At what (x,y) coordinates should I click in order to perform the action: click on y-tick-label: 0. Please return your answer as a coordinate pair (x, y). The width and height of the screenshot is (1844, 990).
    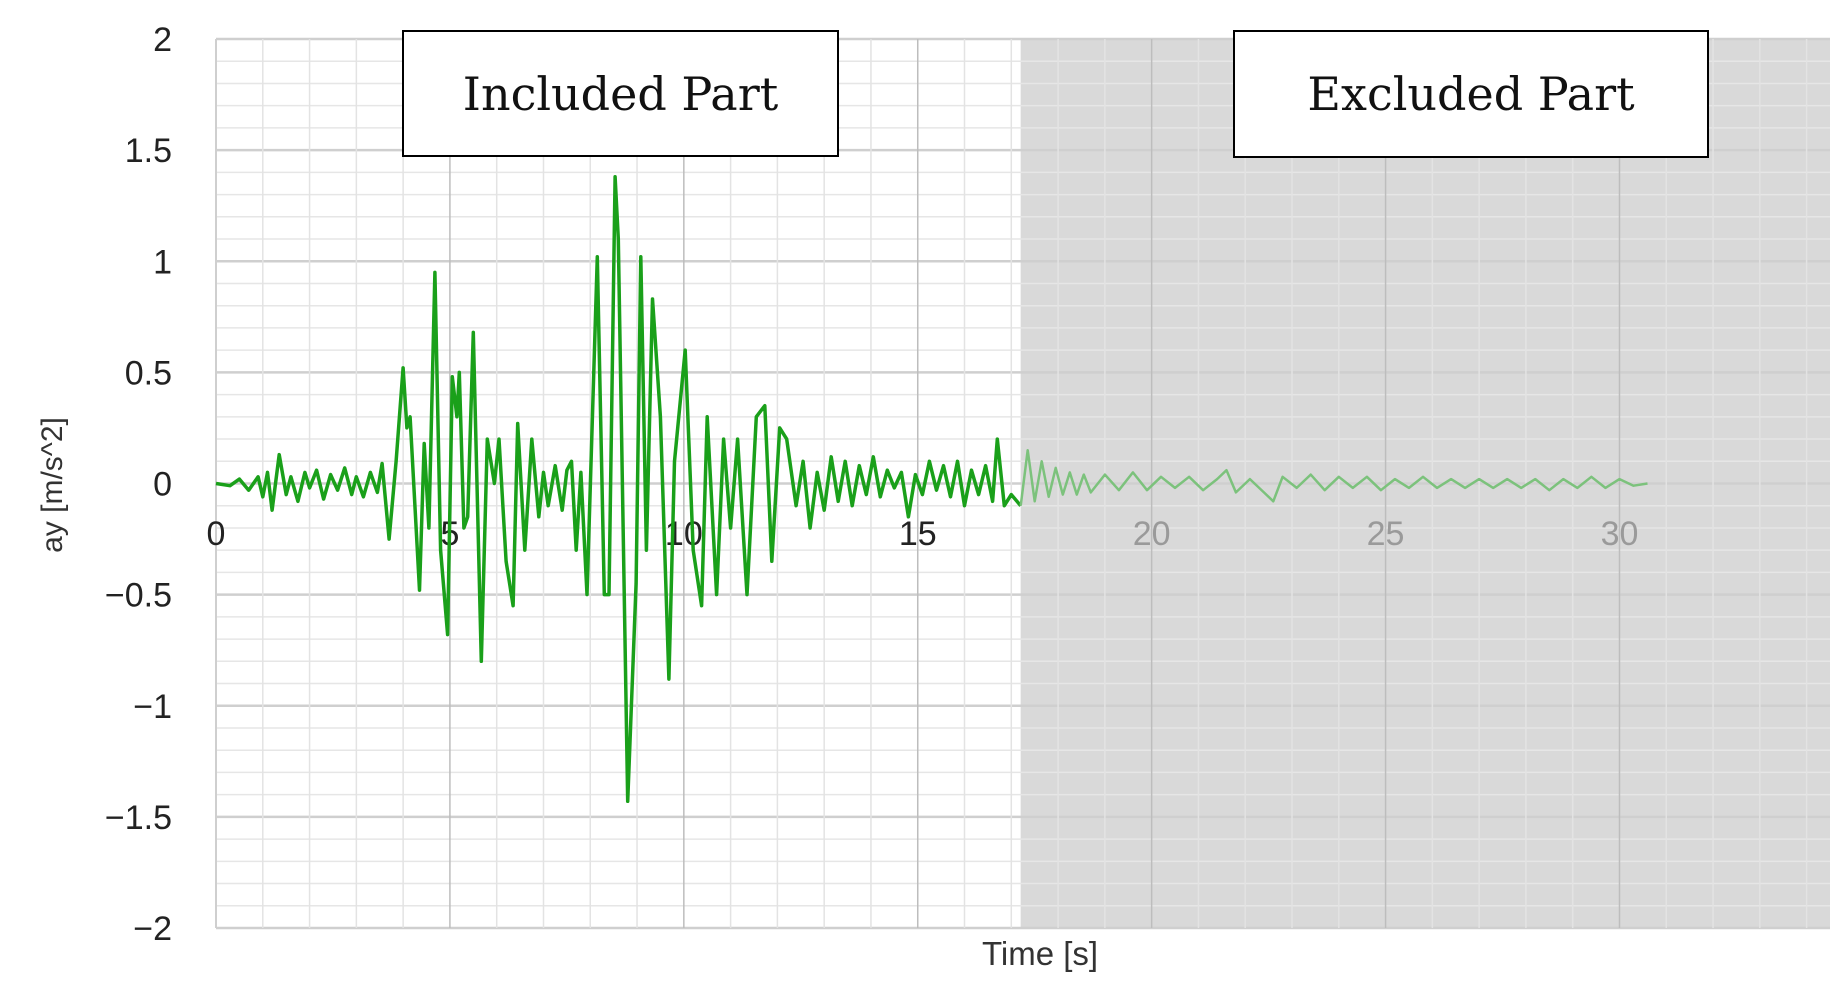
    Looking at the image, I should click on (162, 485).